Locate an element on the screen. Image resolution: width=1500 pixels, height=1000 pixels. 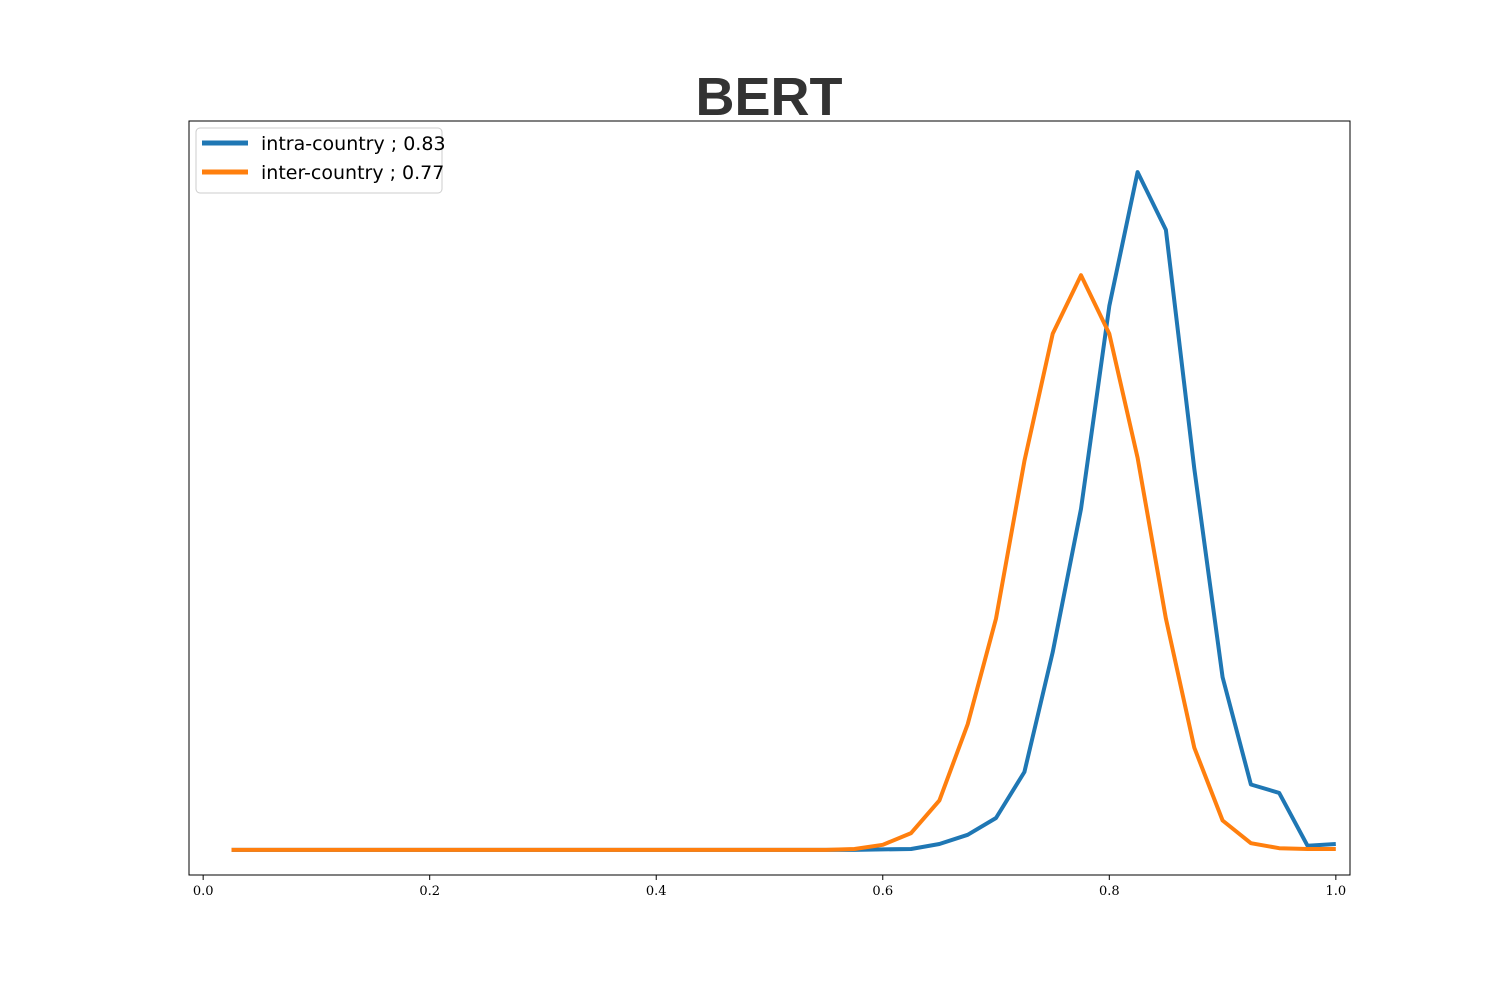
x-tick-label: 0.0 is located at coordinates (203, 891).